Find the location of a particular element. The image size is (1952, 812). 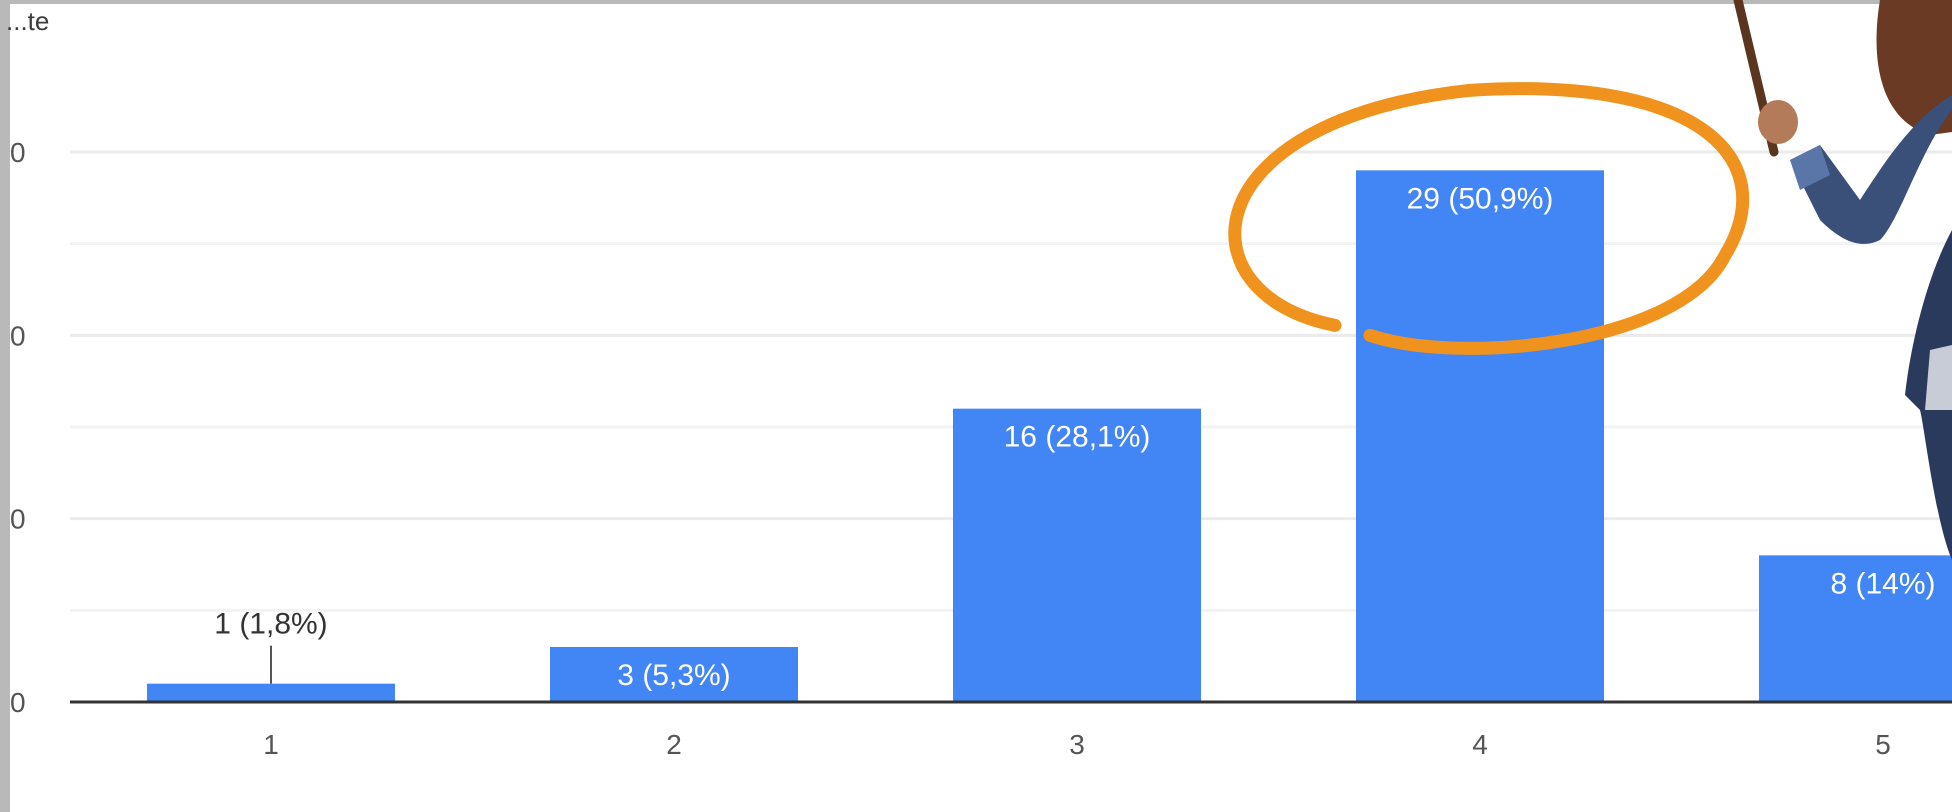

x-tick-label: 2 is located at coordinates (674, 744).